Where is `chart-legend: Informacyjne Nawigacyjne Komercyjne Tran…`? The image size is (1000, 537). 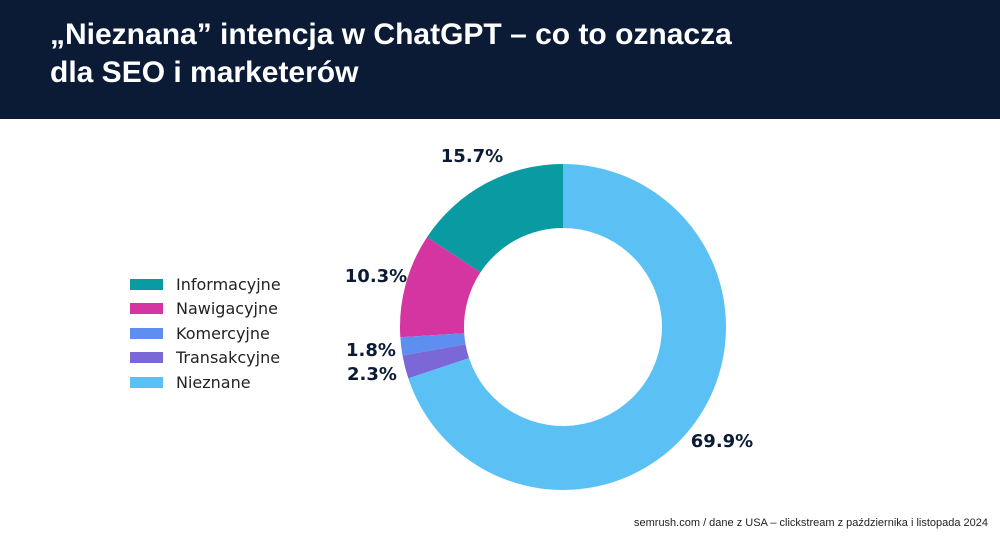 chart-legend: Informacyjne Nawigacyjne Komercyjne Tran… is located at coordinates (205, 333).